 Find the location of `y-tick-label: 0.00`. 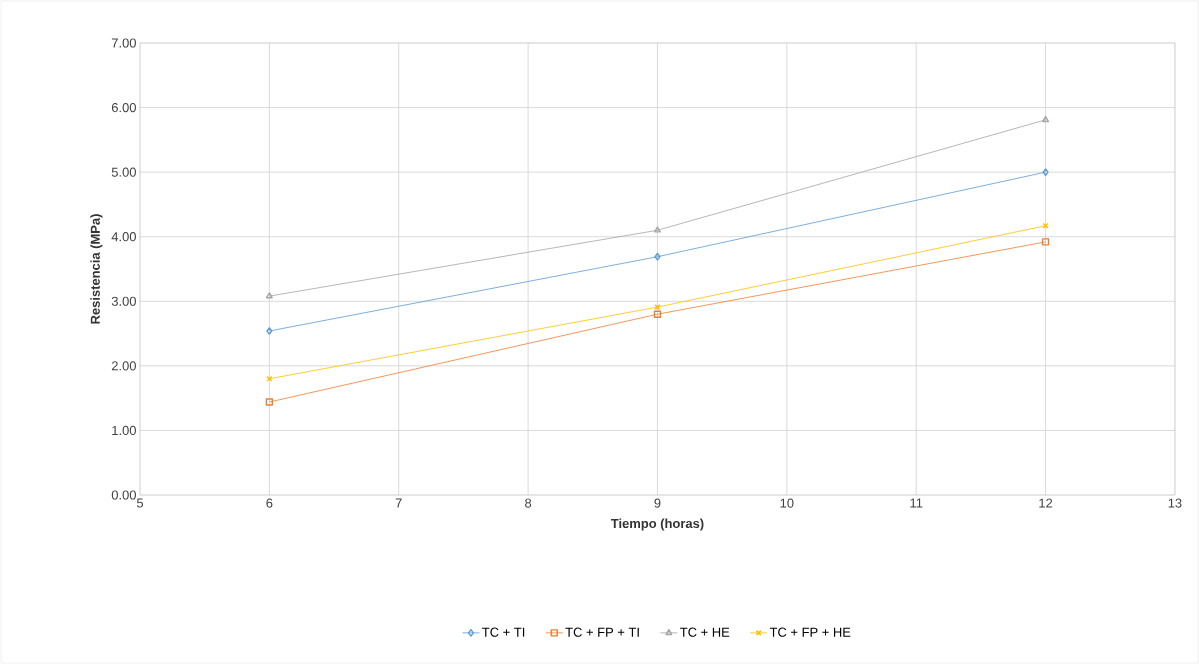

y-tick-label: 0.00 is located at coordinates (123, 495).